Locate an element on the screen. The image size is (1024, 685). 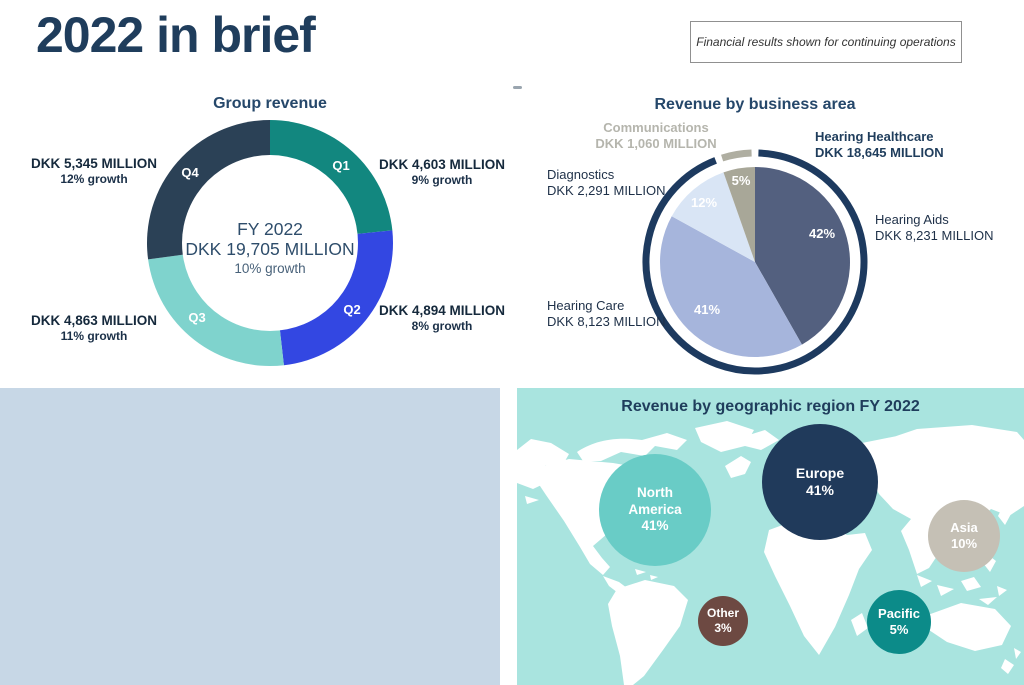
business-area-title: Revenue by business area is located at coordinates (755, 104).